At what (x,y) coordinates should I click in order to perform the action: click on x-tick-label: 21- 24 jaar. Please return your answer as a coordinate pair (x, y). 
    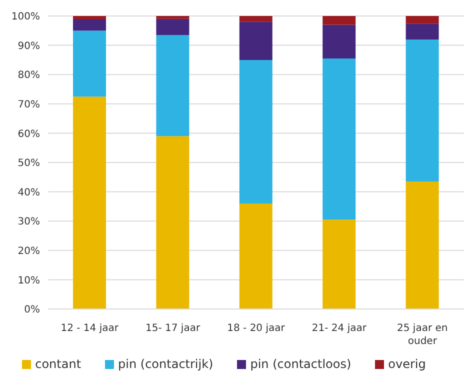
    Looking at the image, I should click on (340, 328).